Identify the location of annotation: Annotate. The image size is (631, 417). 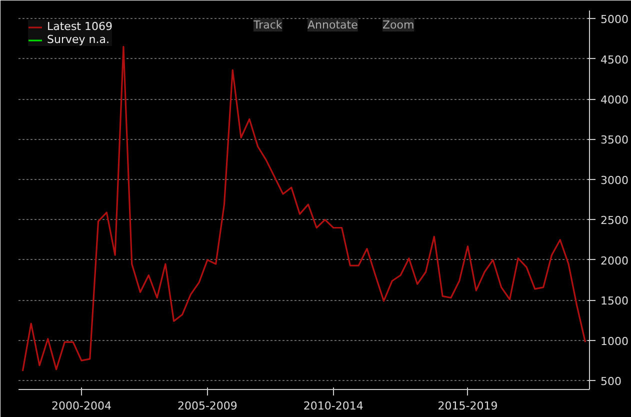
(333, 25).